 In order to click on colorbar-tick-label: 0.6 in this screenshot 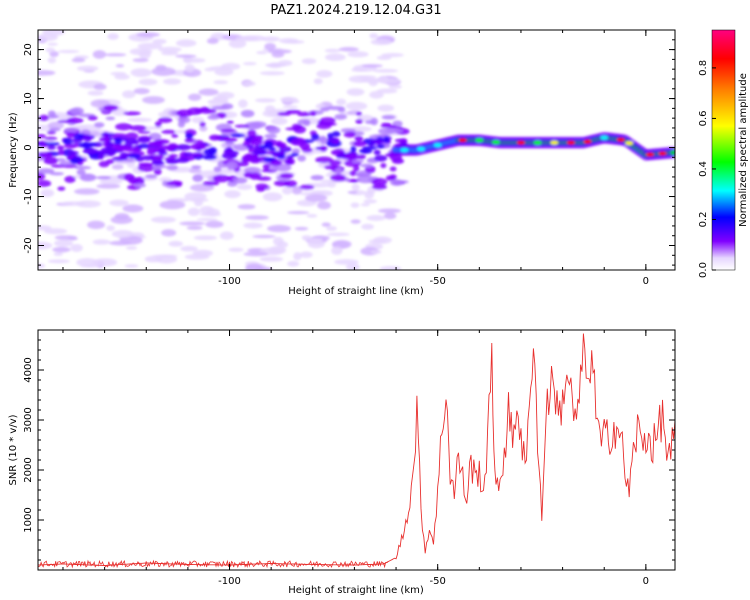, I will do `click(703, 118)`.